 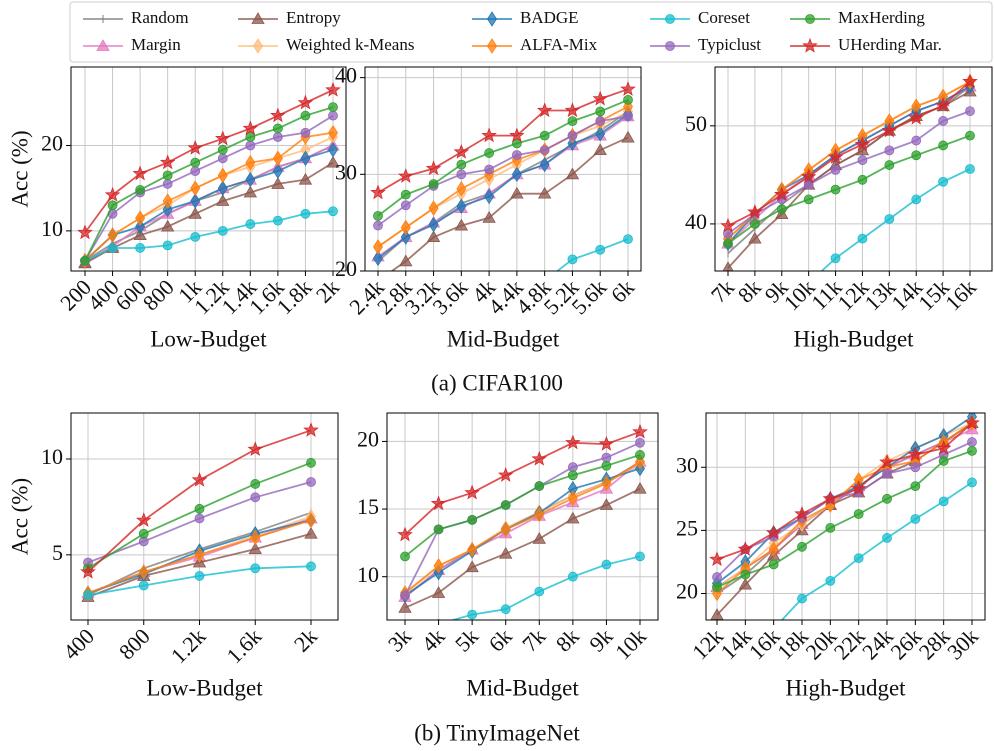 I want to click on y-axis-label: Acc (%), so click(x=19, y=168).